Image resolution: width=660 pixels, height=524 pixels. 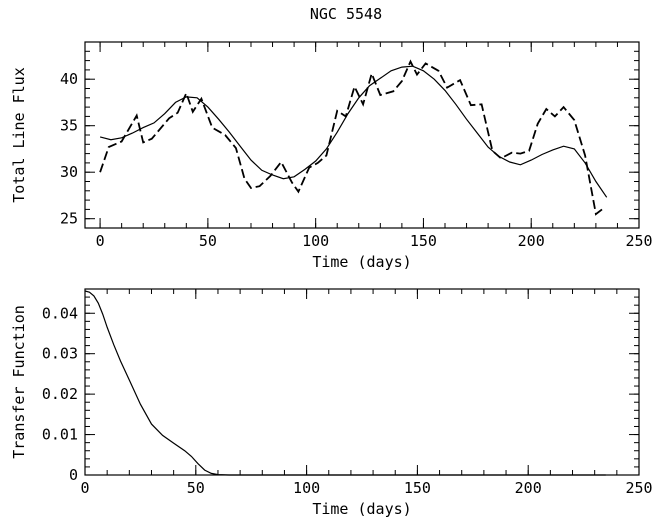 What do you see at coordinates (638, 241) in the screenshot?
I see `flux-x-tick-label: 250` at bounding box center [638, 241].